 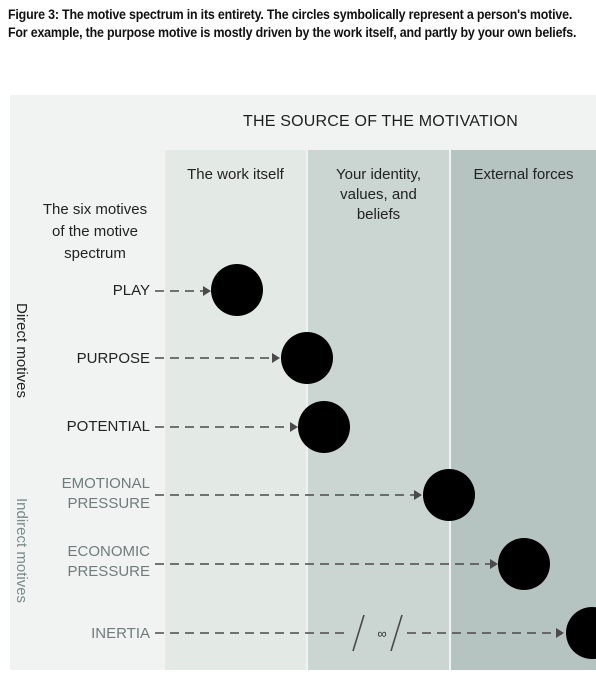 What do you see at coordinates (307, 358) in the screenshot?
I see `motive-circle-purpose` at bounding box center [307, 358].